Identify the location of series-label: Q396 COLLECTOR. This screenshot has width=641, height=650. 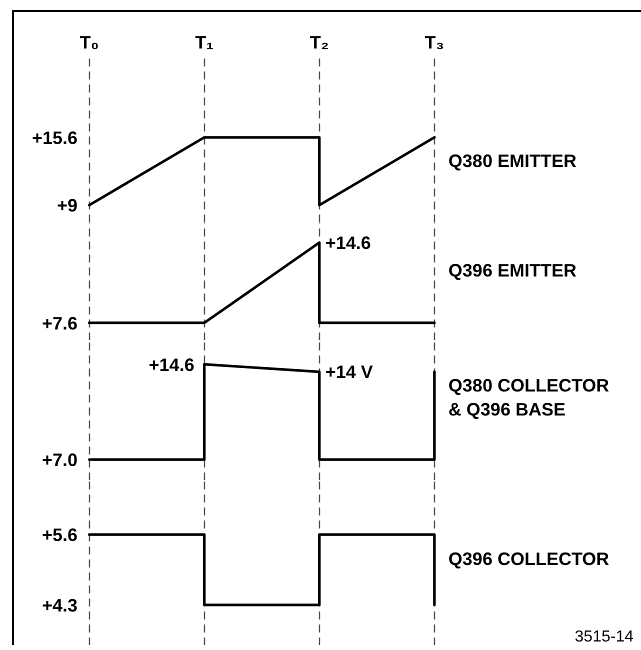
(529, 559).